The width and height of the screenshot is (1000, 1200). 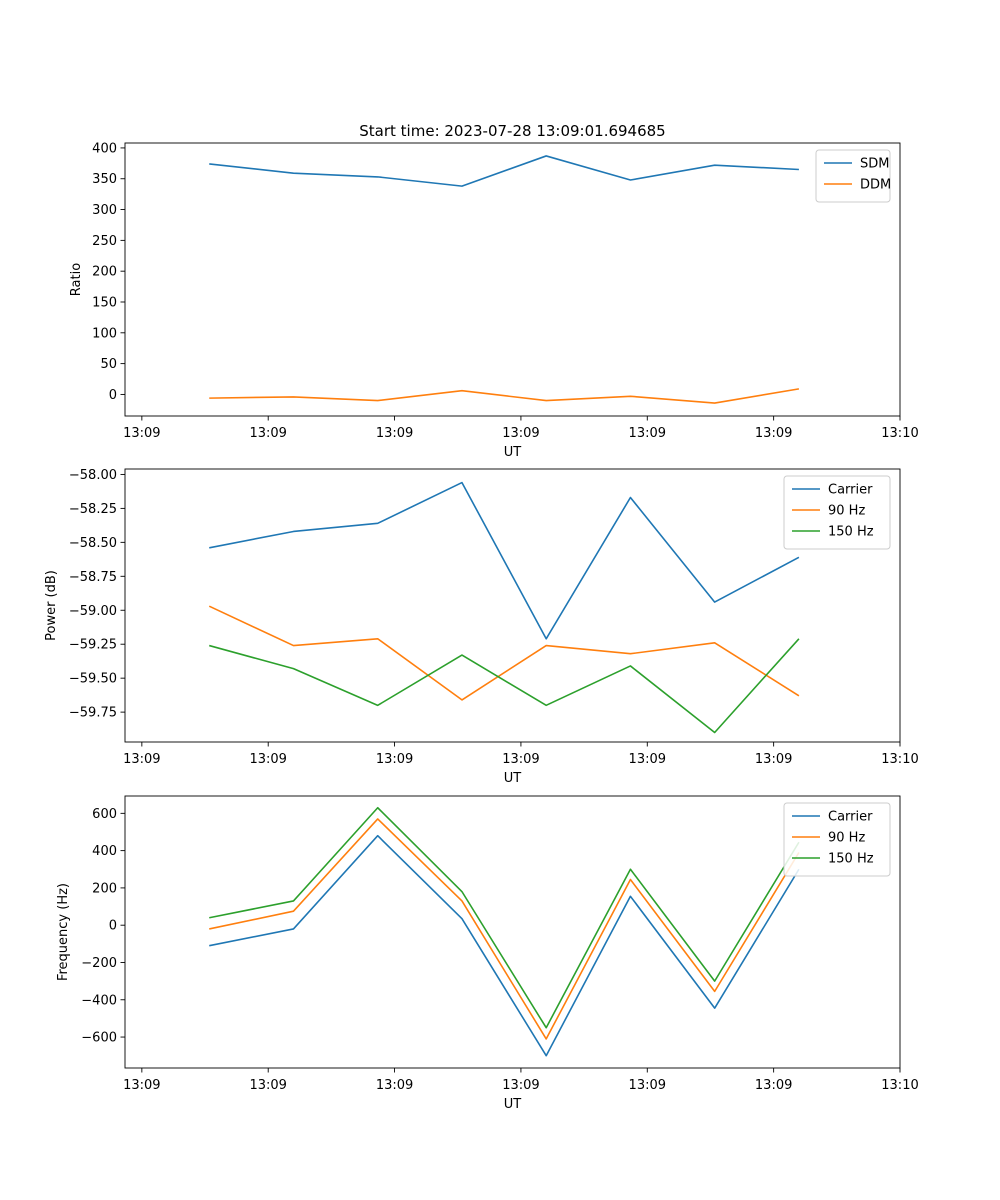 What do you see at coordinates (104, 210) in the screenshot?
I see `ratio-y-tick-label: 300` at bounding box center [104, 210].